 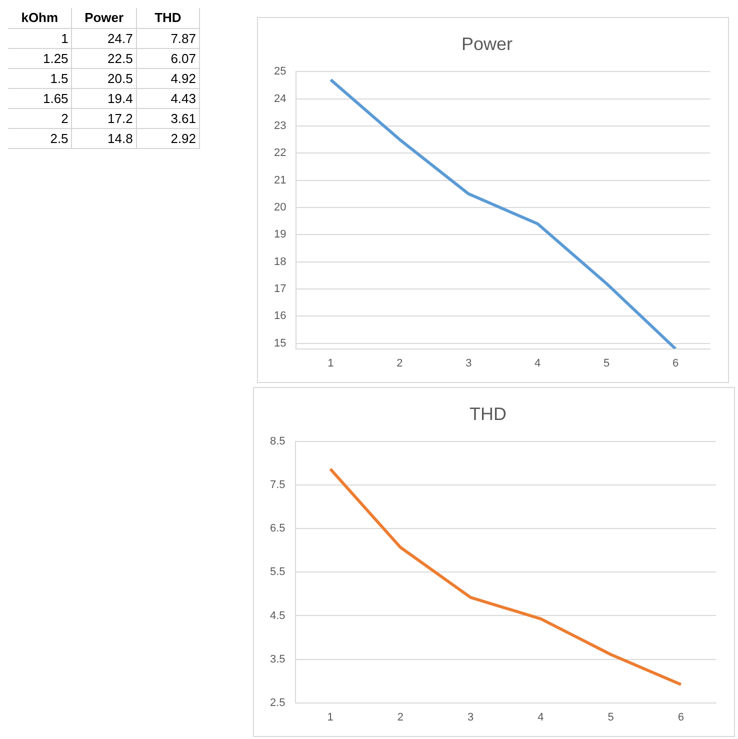 What do you see at coordinates (278, 572) in the screenshot?
I see `y-tick-label: 5.5` at bounding box center [278, 572].